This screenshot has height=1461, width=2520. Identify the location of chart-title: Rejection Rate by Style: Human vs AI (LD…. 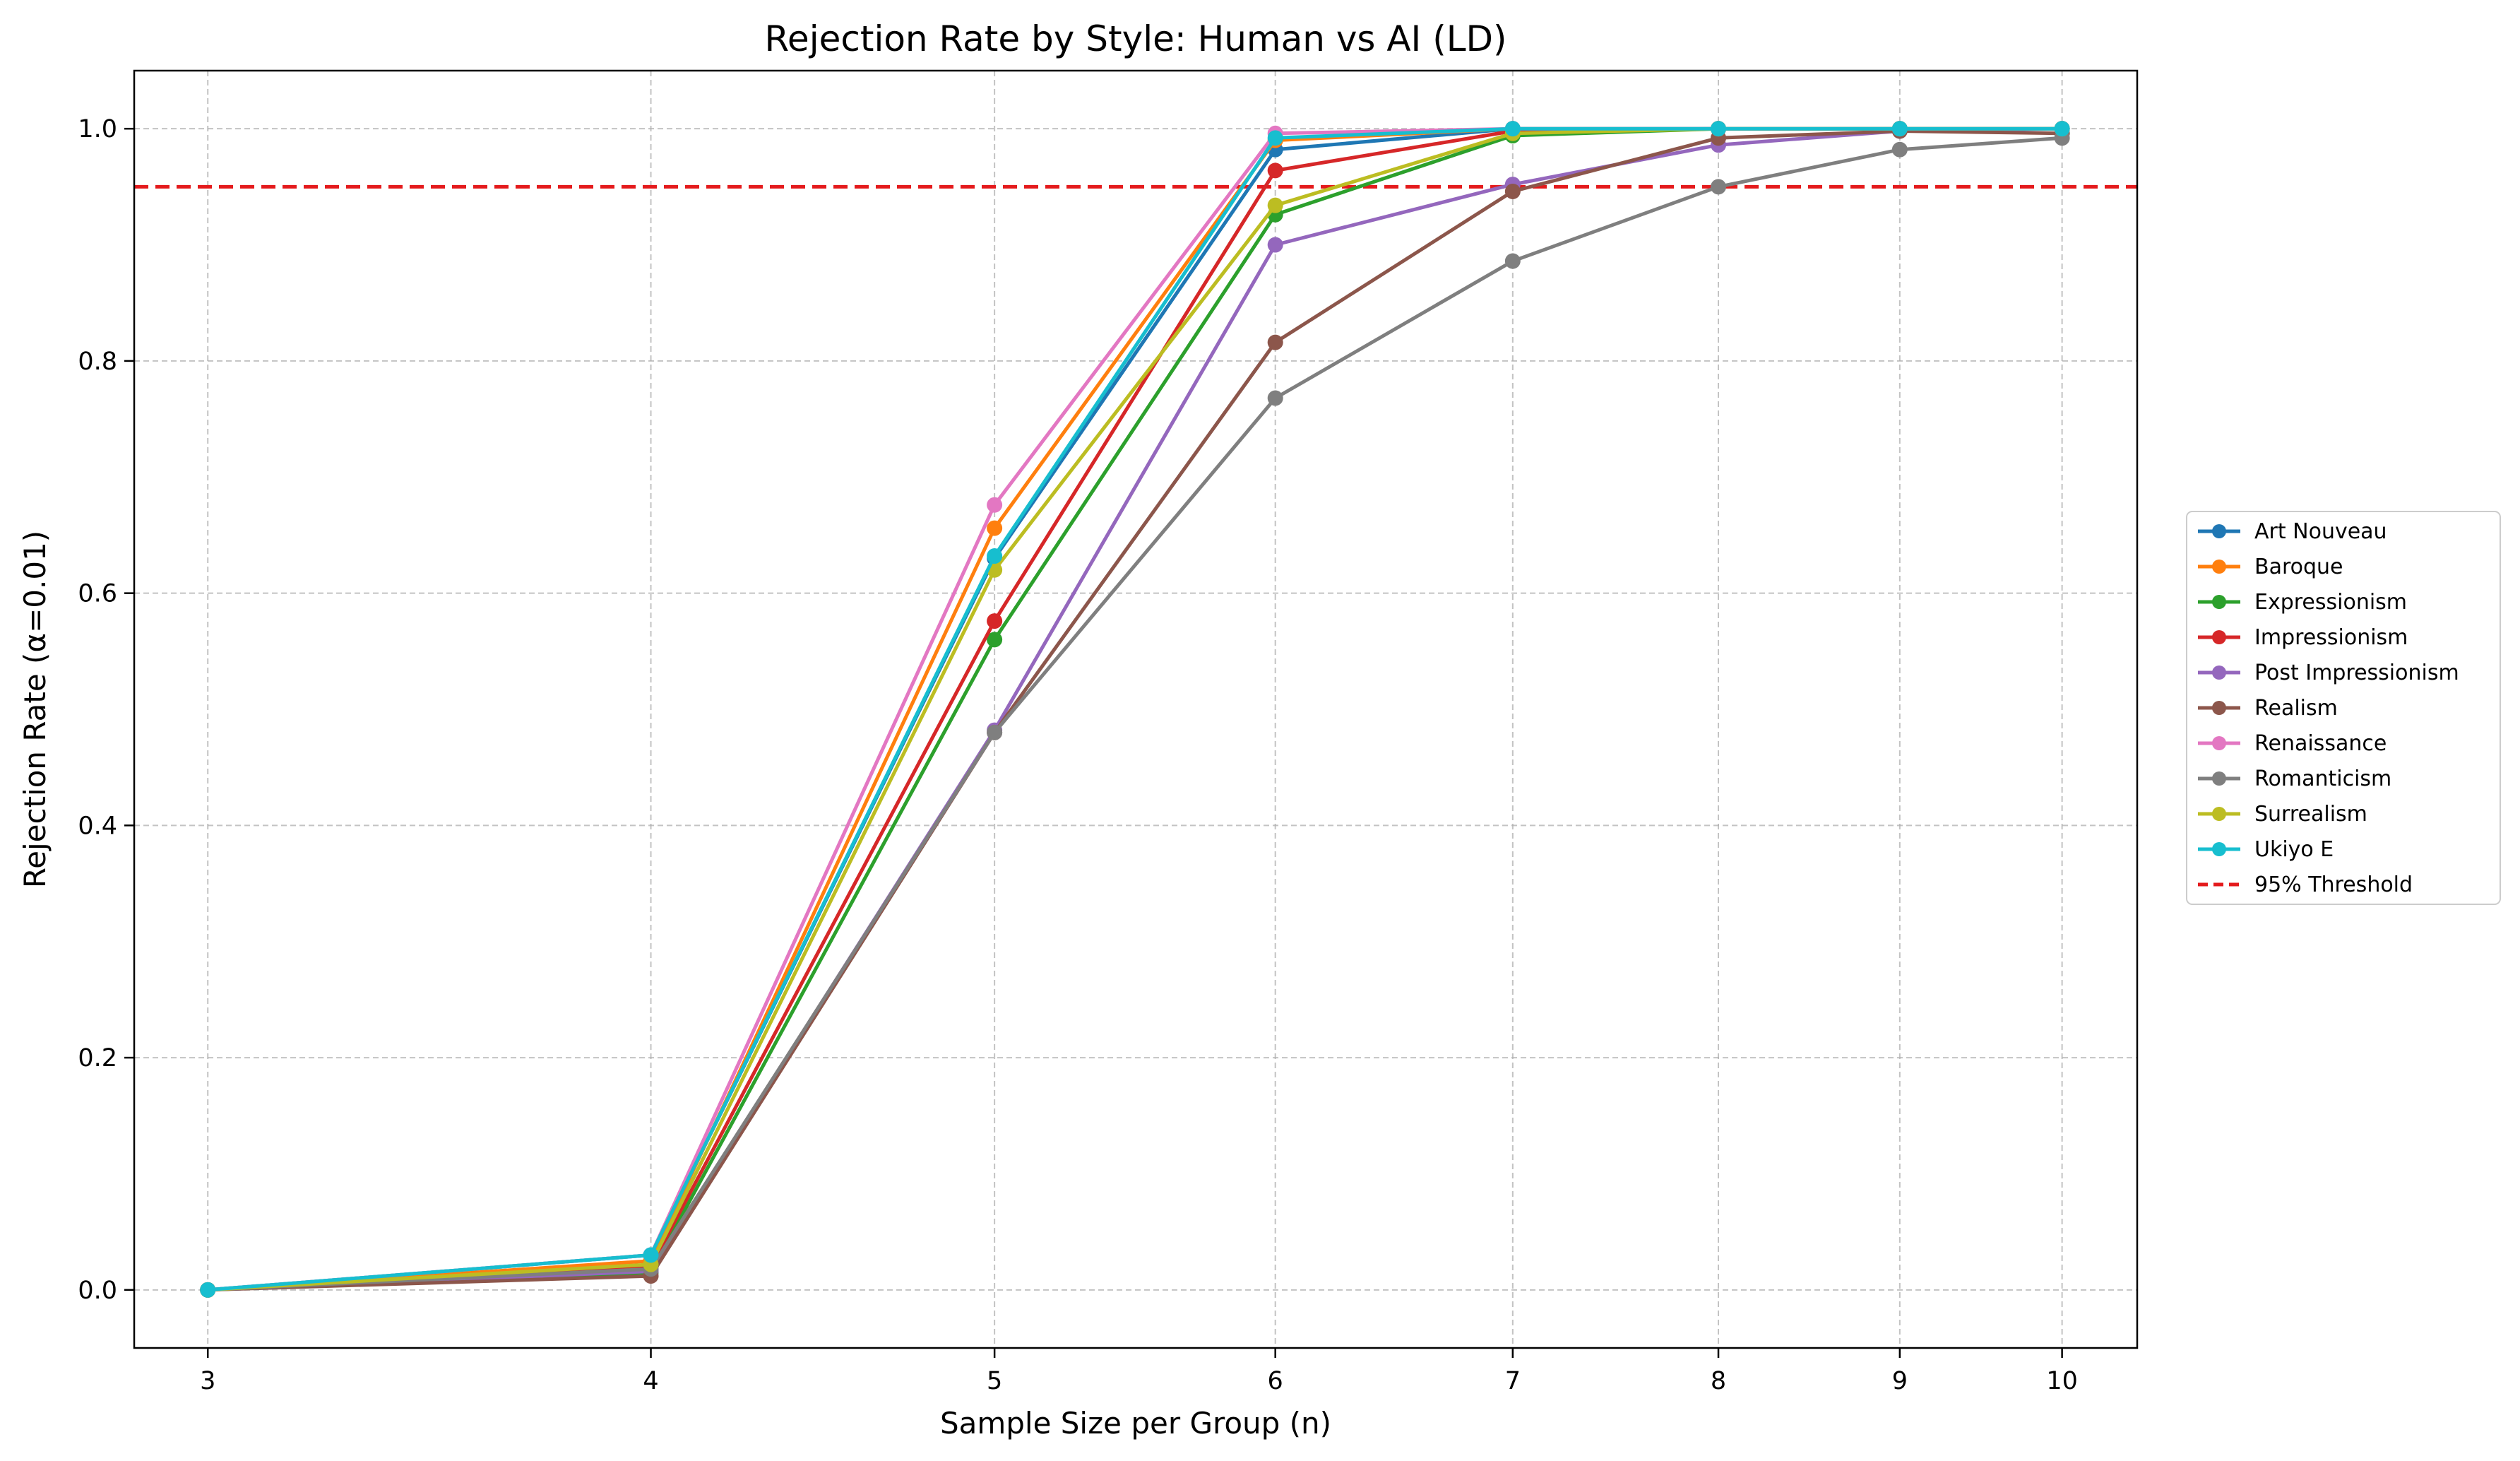
(1135, 38).